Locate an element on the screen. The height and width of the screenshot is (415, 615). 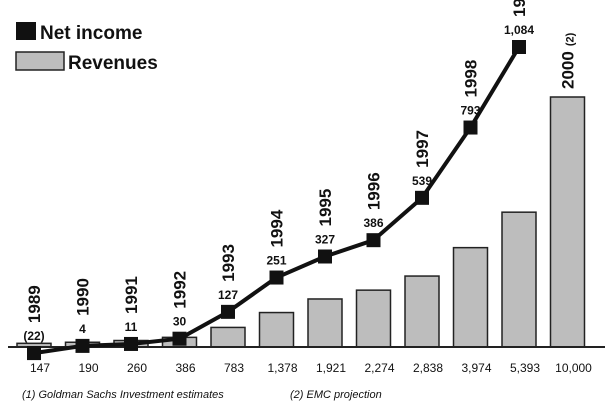
net-income-label-1998: 793 is located at coordinates (470, 111).